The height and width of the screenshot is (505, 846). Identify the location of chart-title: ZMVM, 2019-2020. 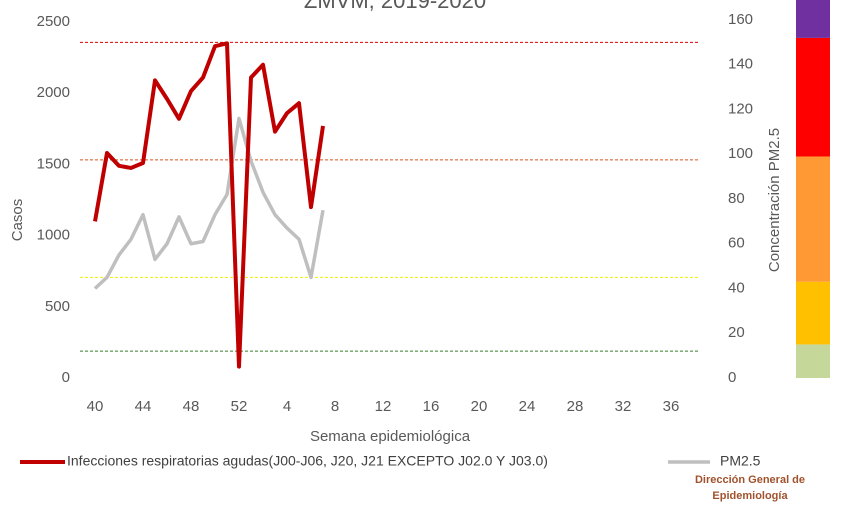
(395, 6).